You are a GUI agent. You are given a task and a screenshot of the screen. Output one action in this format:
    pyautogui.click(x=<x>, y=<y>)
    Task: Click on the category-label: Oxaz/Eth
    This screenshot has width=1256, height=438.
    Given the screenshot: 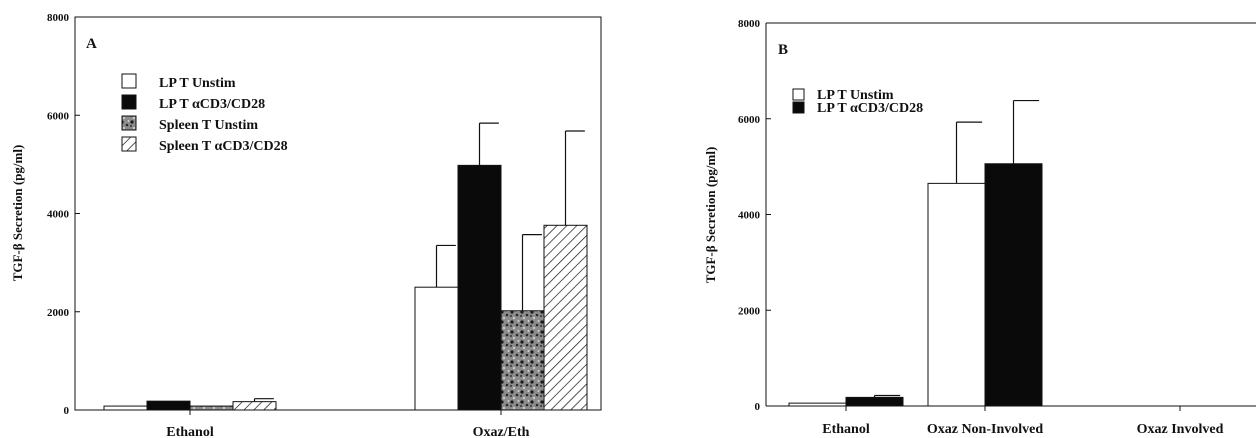 What is the action you would take?
    pyautogui.click(x=501, y=431)
    